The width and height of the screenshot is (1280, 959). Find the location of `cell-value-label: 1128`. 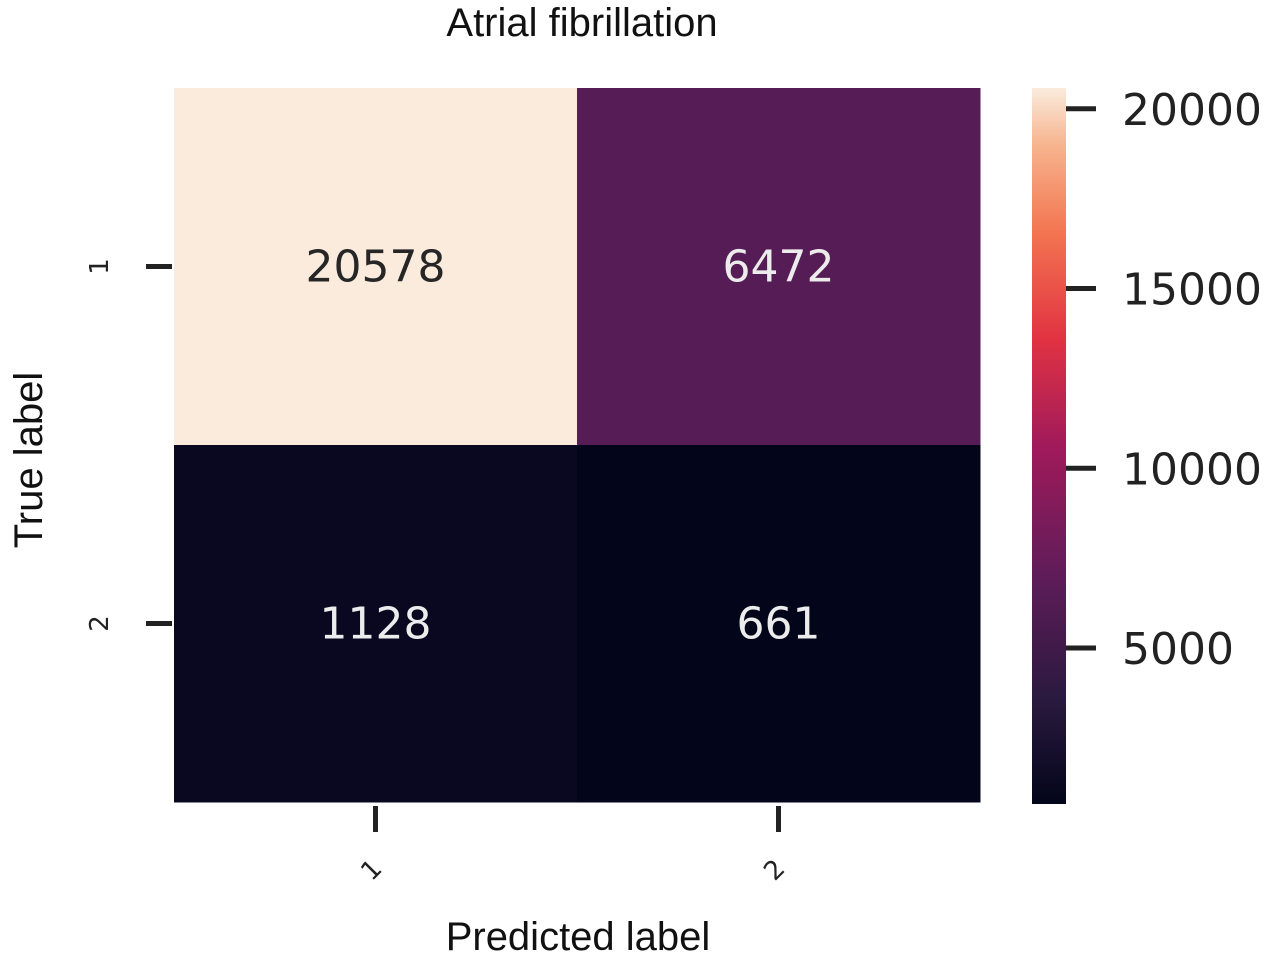

cell-value-label: 1128 is located at coordinates (376, 624).